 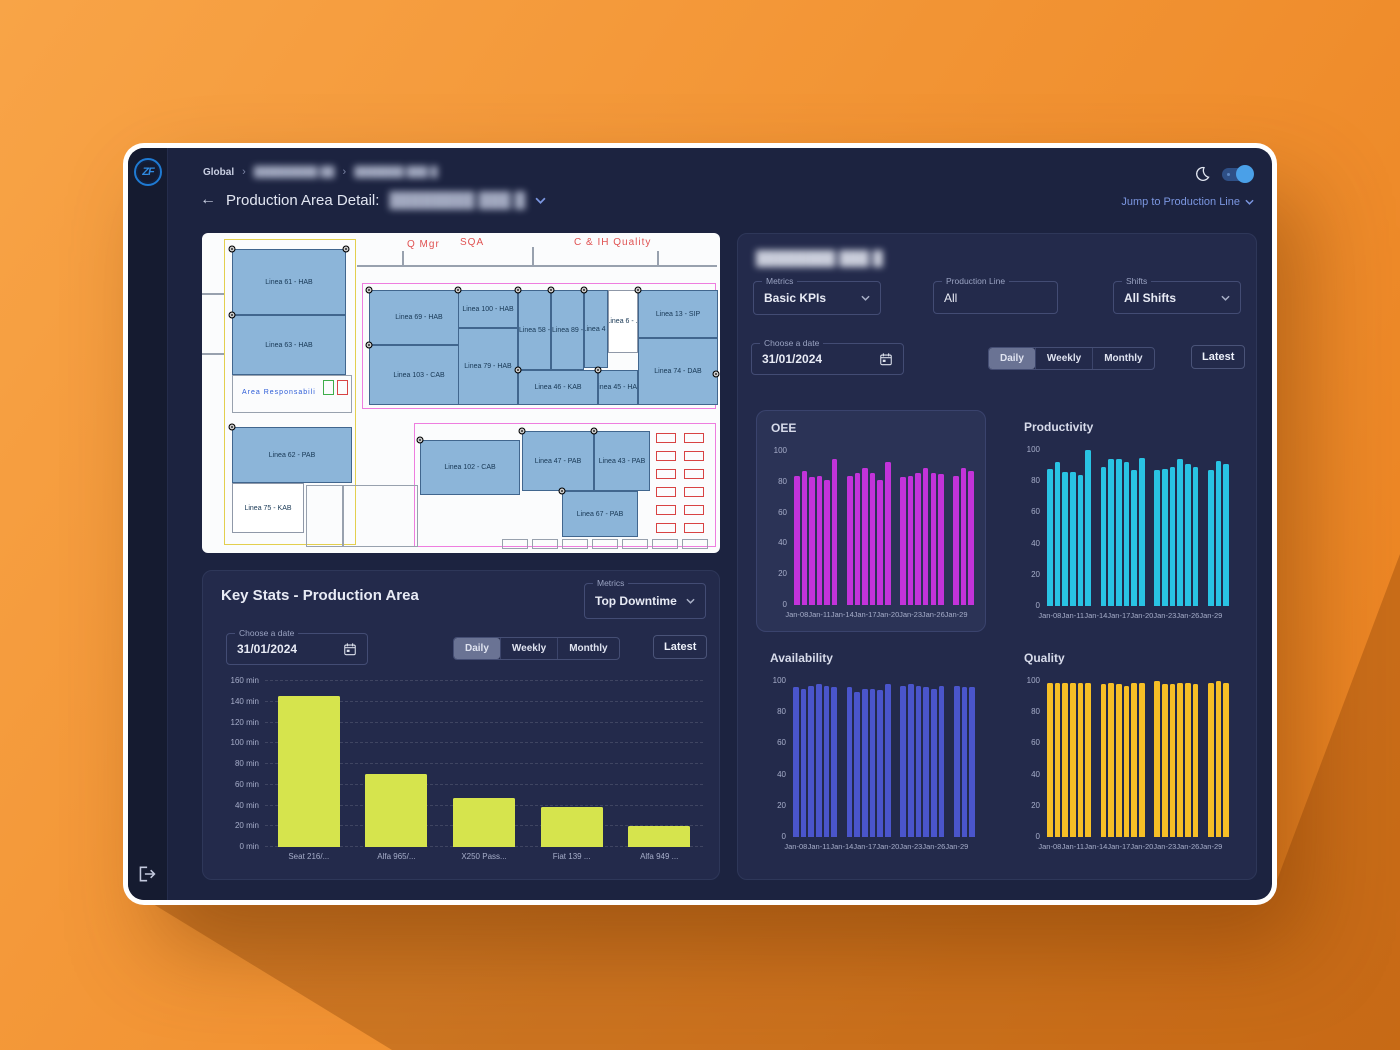 What do you see at coordinates (419, 317) in the screenshot?
I see `floor-room: Linea 69 - HAB` at bounding box center [419, 317].